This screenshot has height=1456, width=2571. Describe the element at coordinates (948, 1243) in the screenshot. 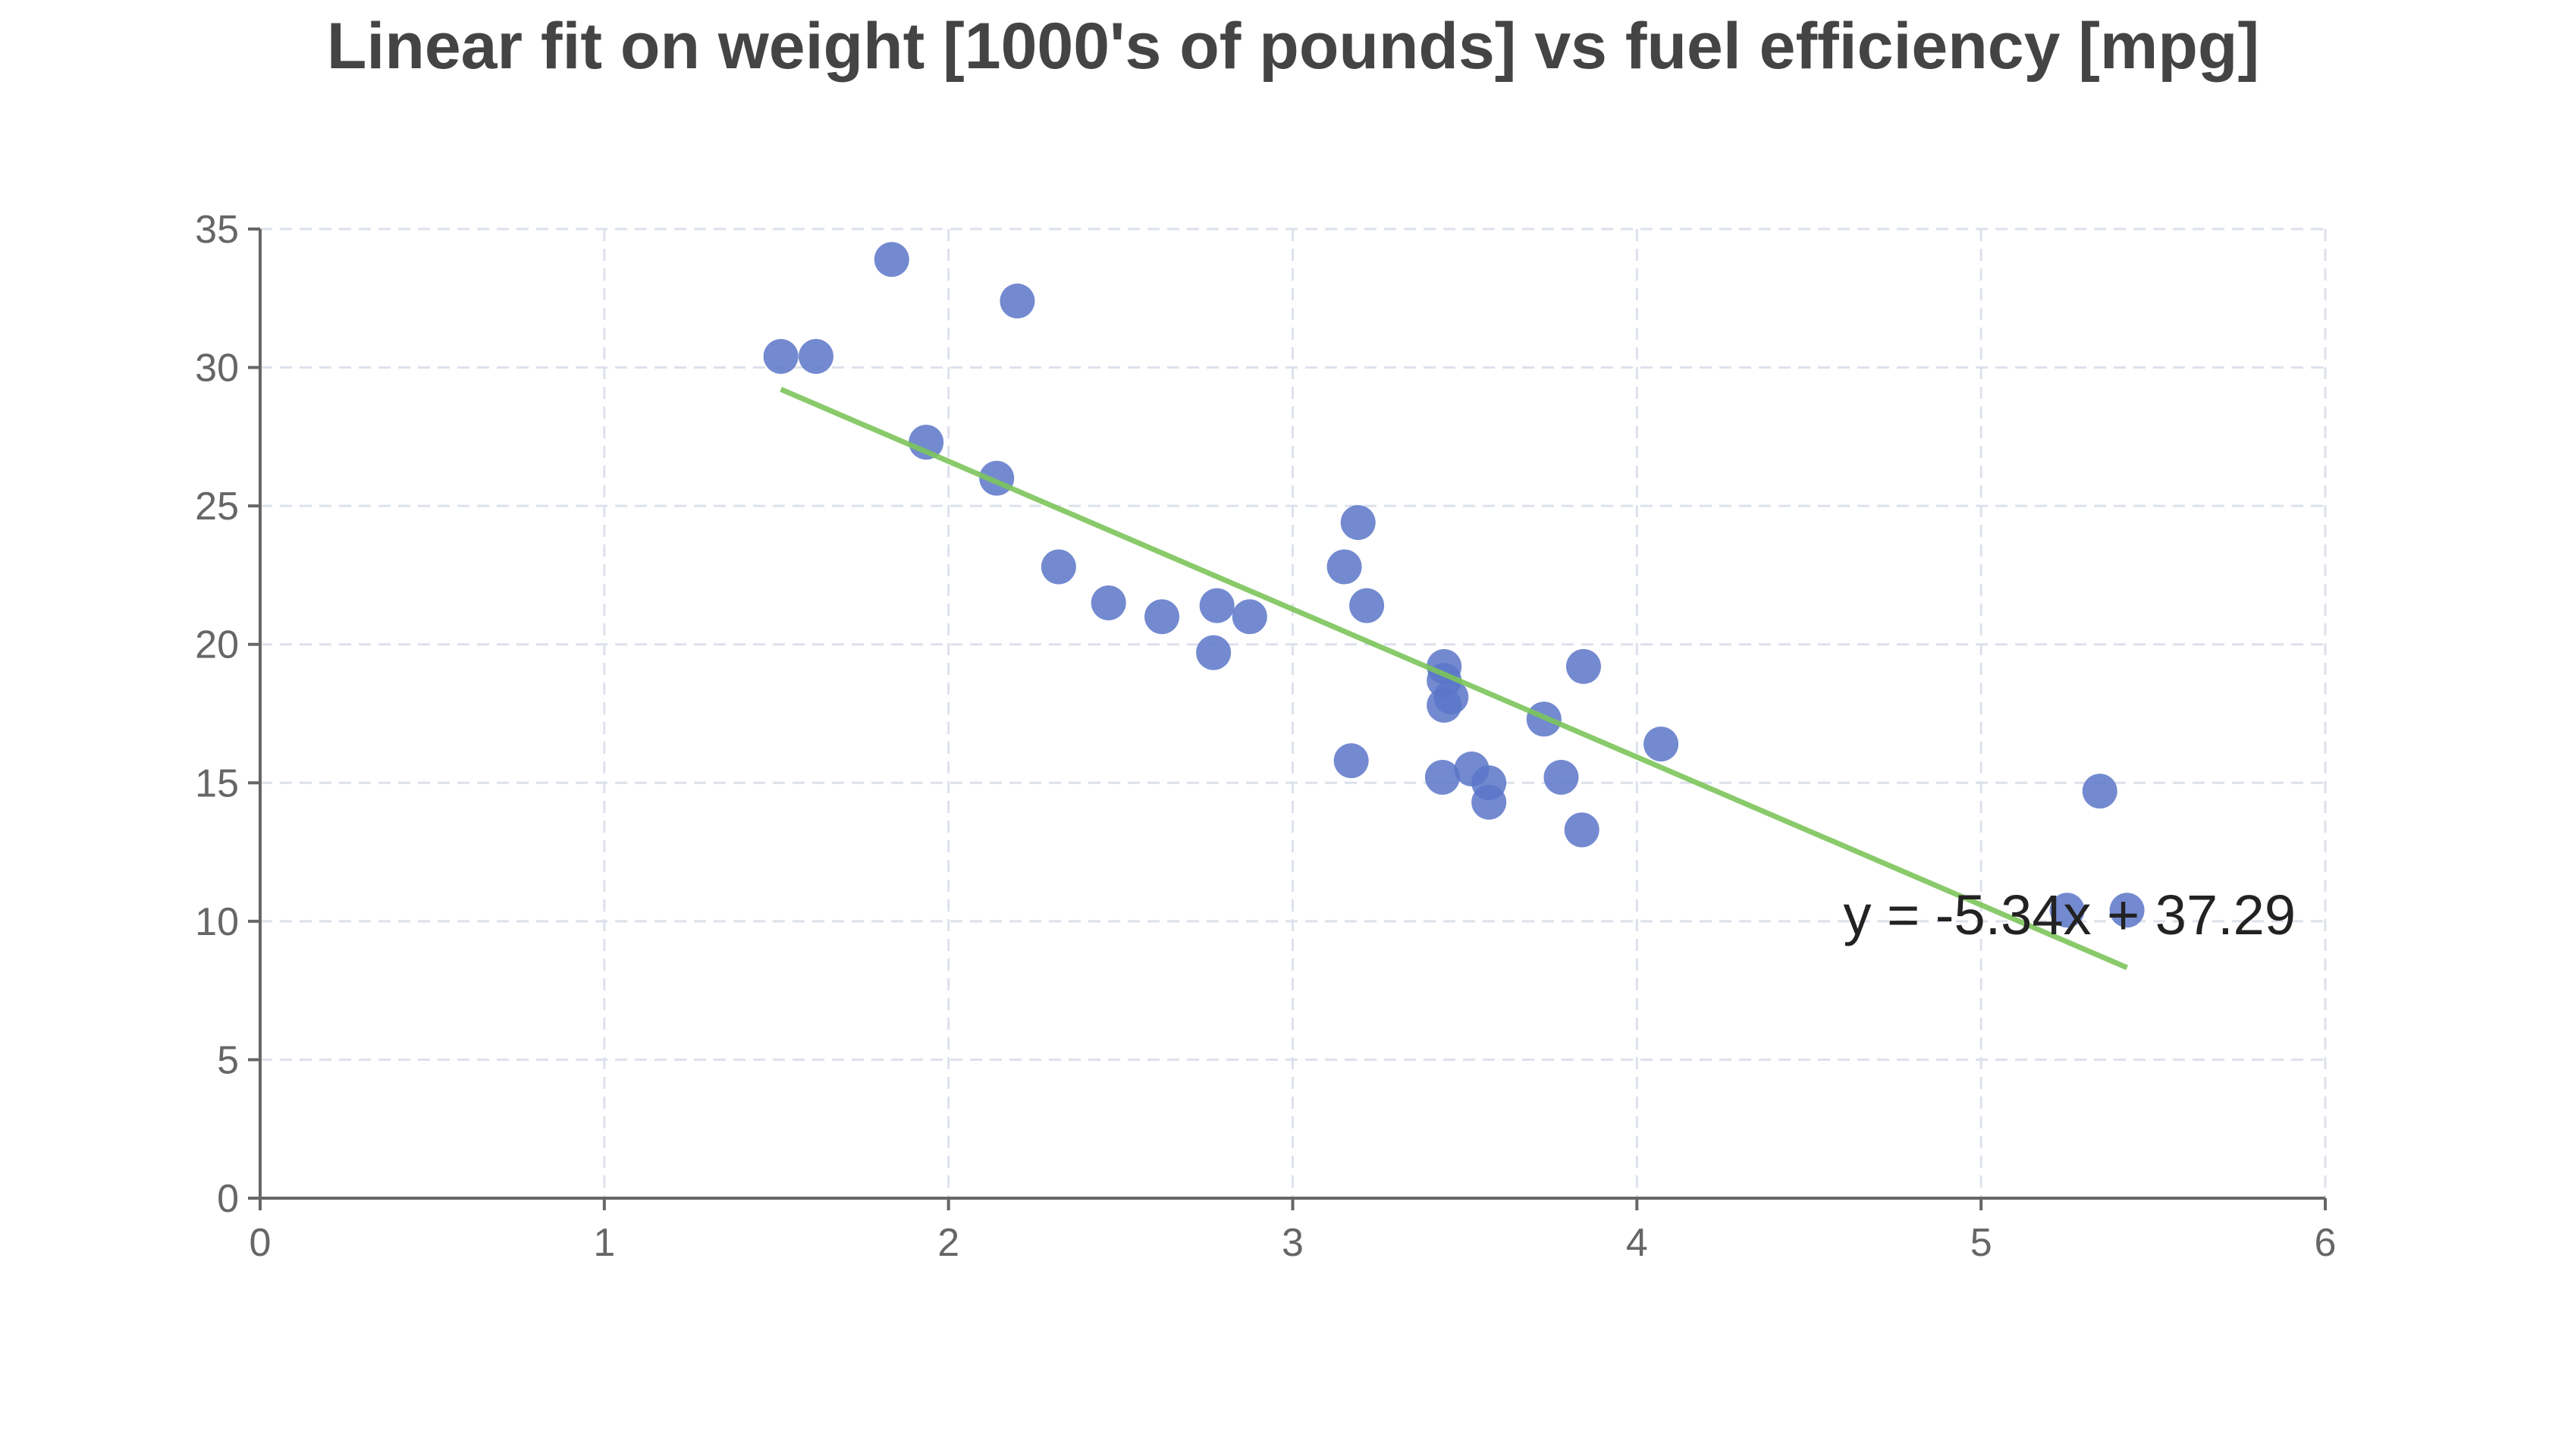

I see `x-tick-label: 2` at that location.